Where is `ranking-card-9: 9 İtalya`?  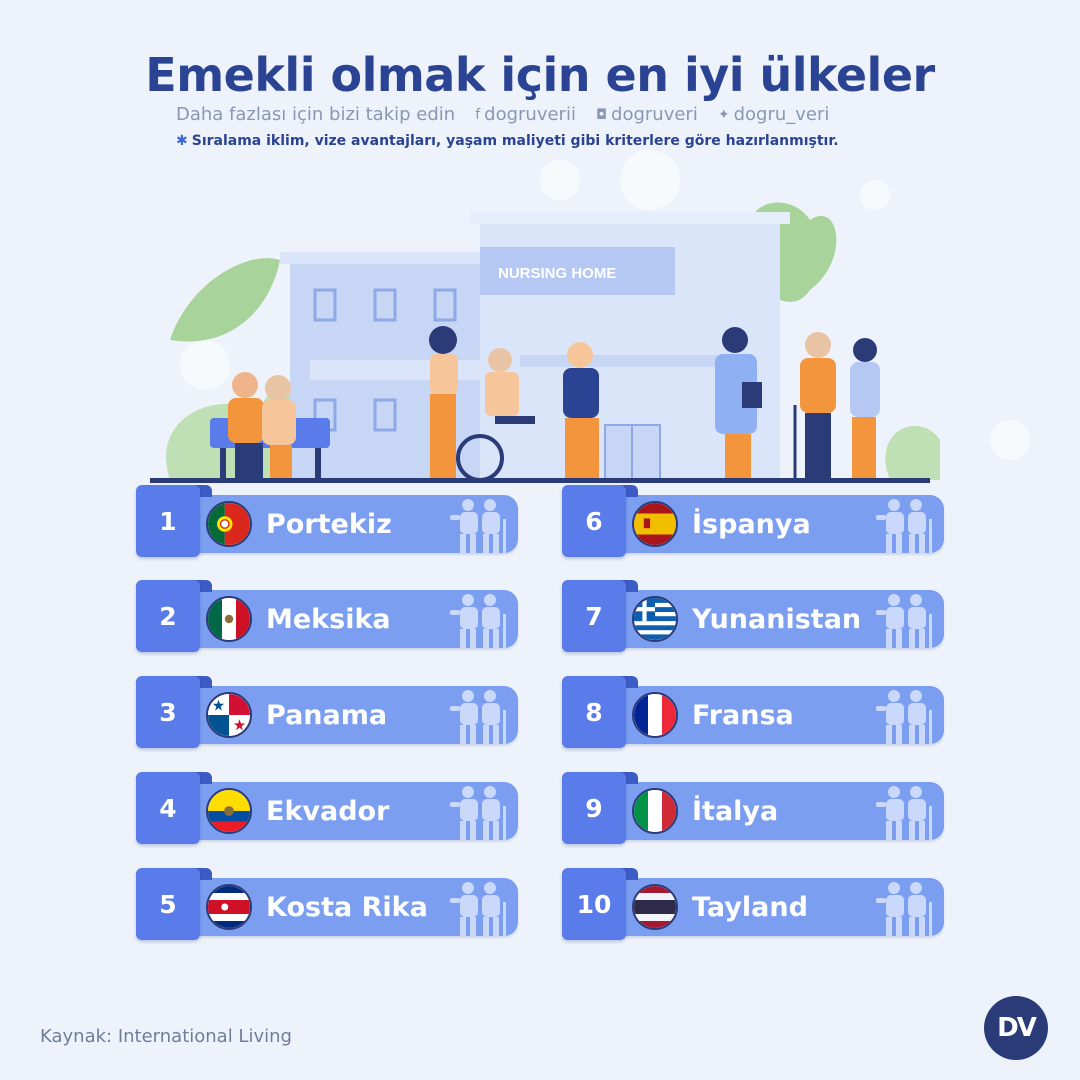 ranking-card-9: 9 İtalya is located at coordinates (757, 810).